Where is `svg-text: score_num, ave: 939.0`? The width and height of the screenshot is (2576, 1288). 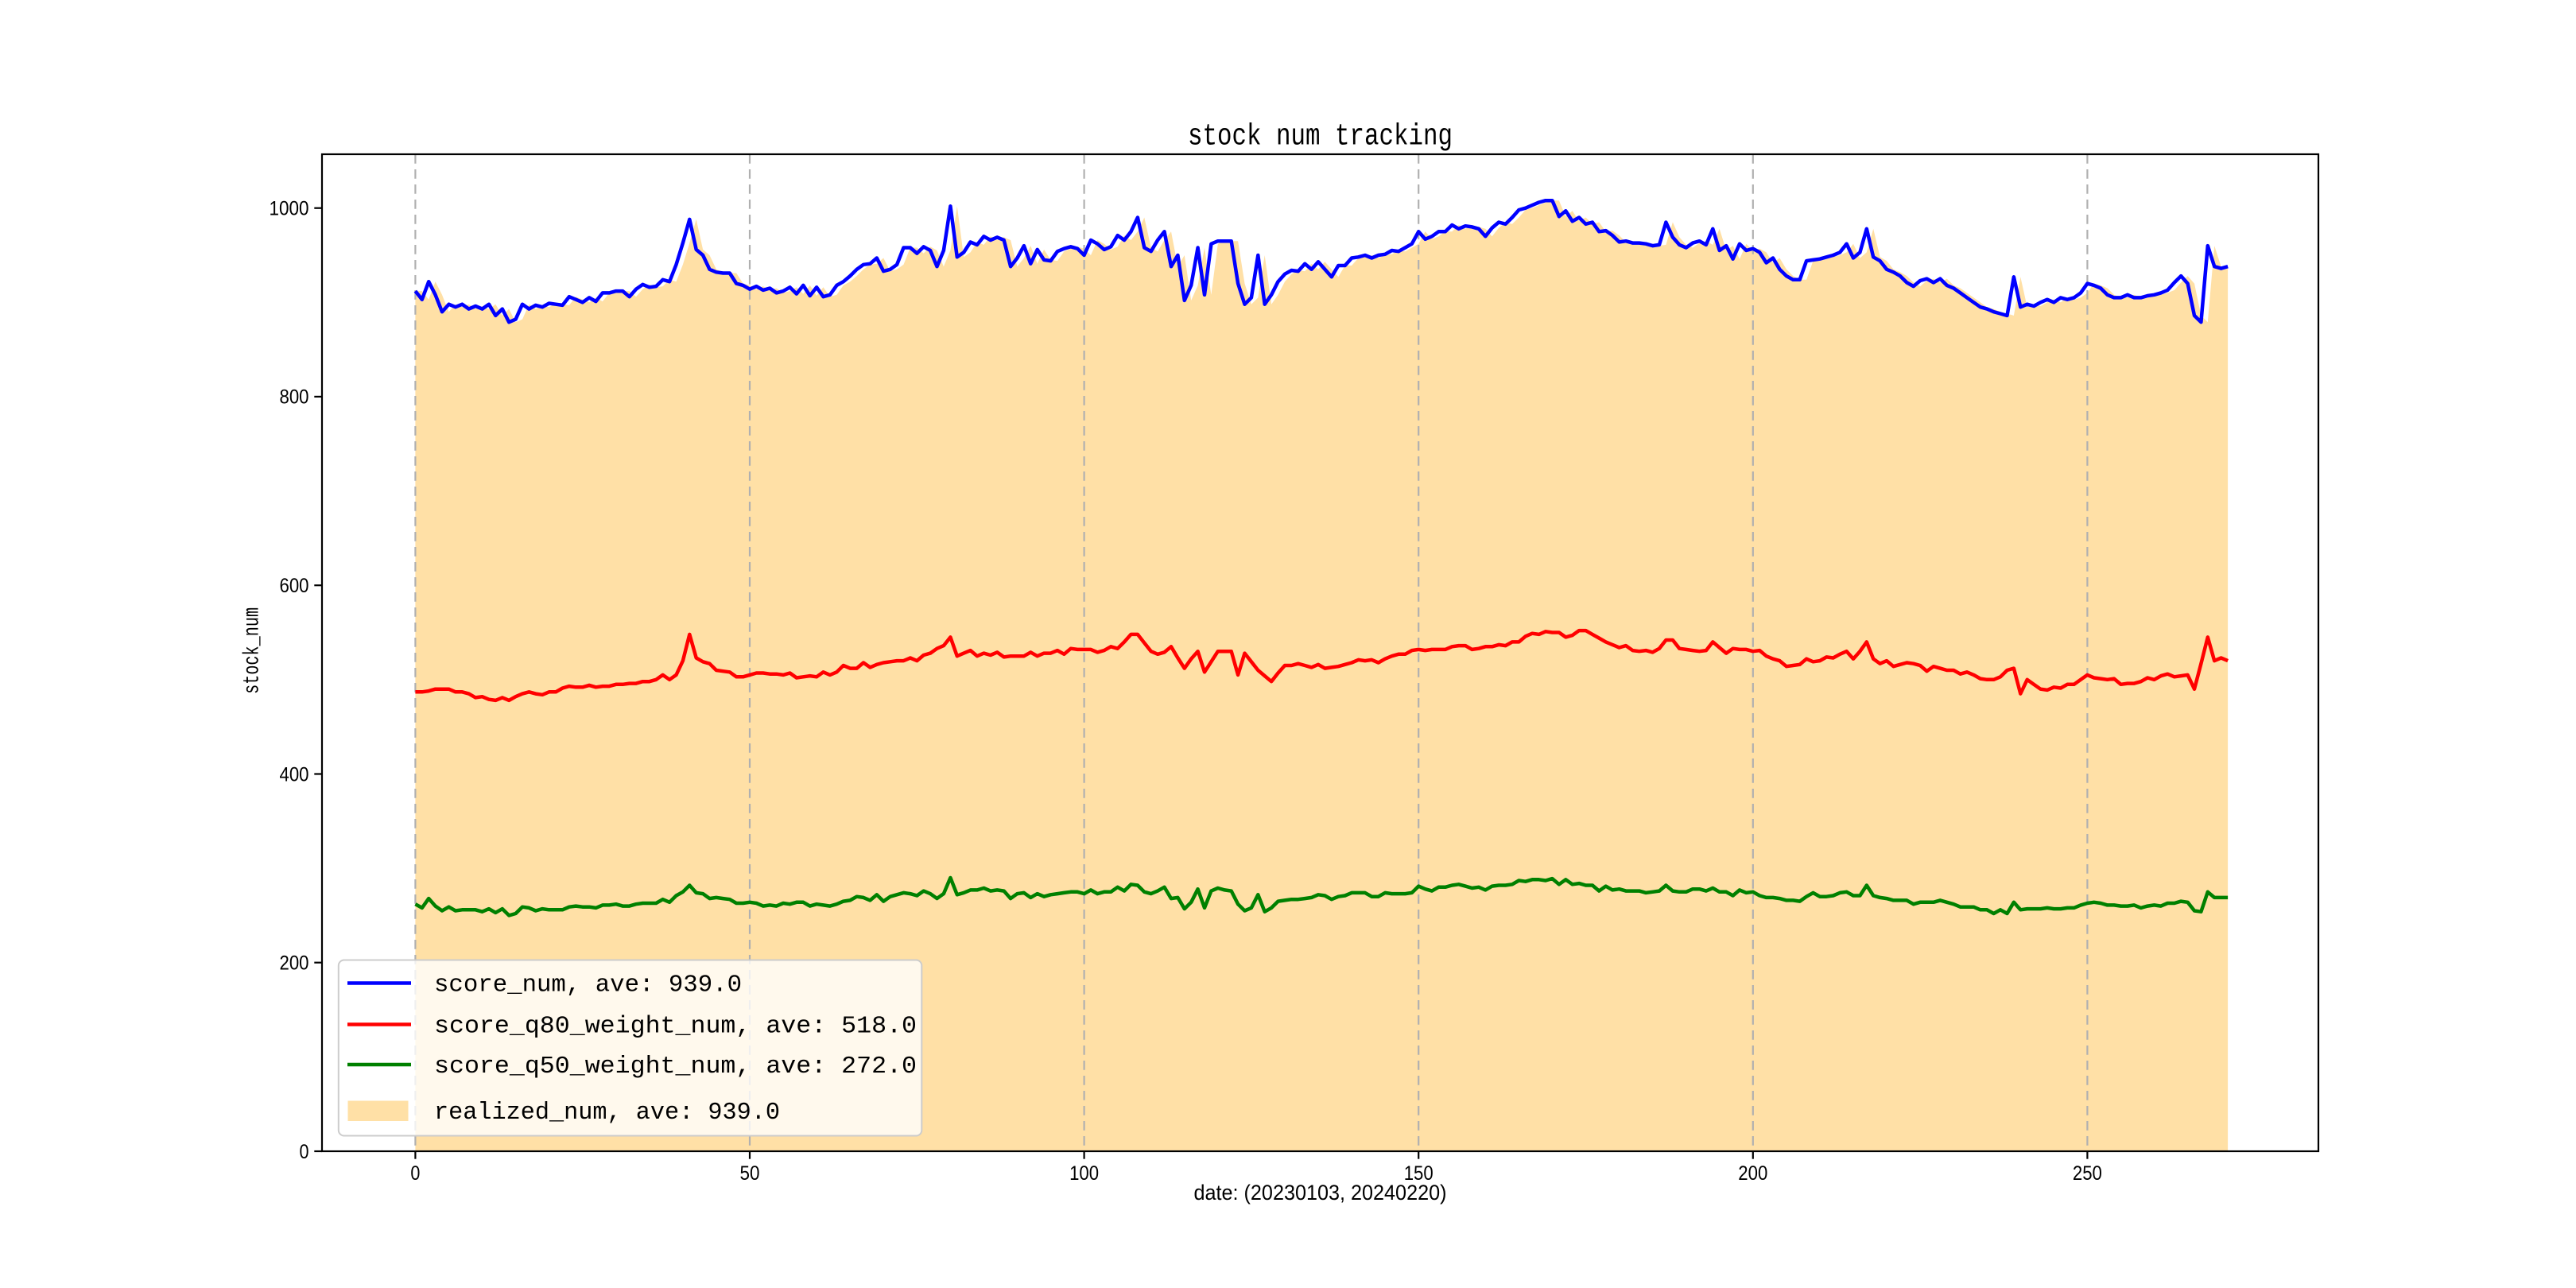
svg-text: score_num, ave: 939.0 is located at coordinates (588, 985).